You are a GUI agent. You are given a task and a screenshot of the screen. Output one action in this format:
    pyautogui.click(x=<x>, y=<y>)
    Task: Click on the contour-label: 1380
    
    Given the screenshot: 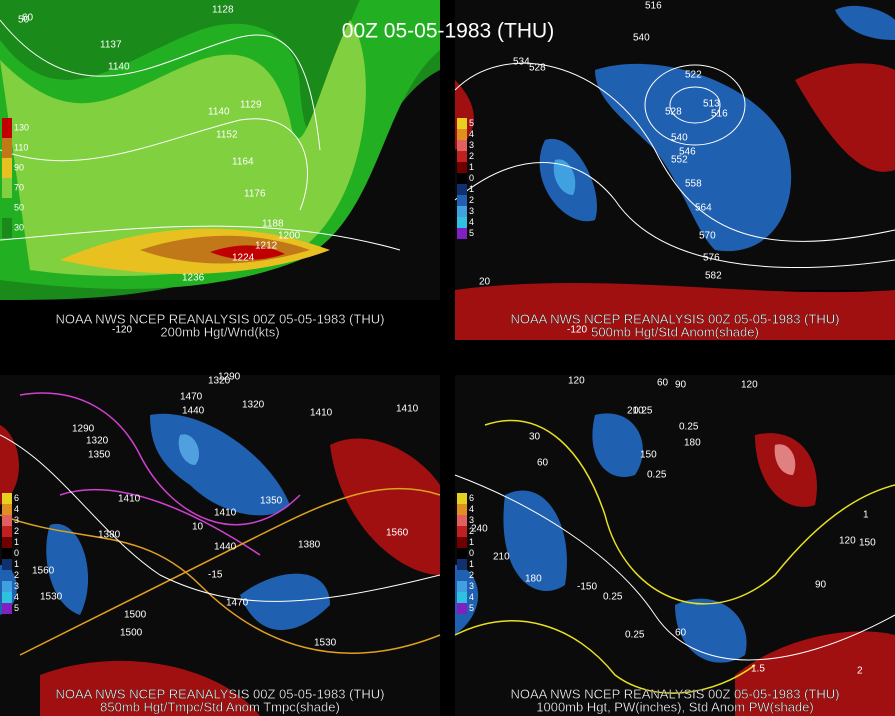 What is the action you would take?
    pyautogui.click(x=309, y=545)
    